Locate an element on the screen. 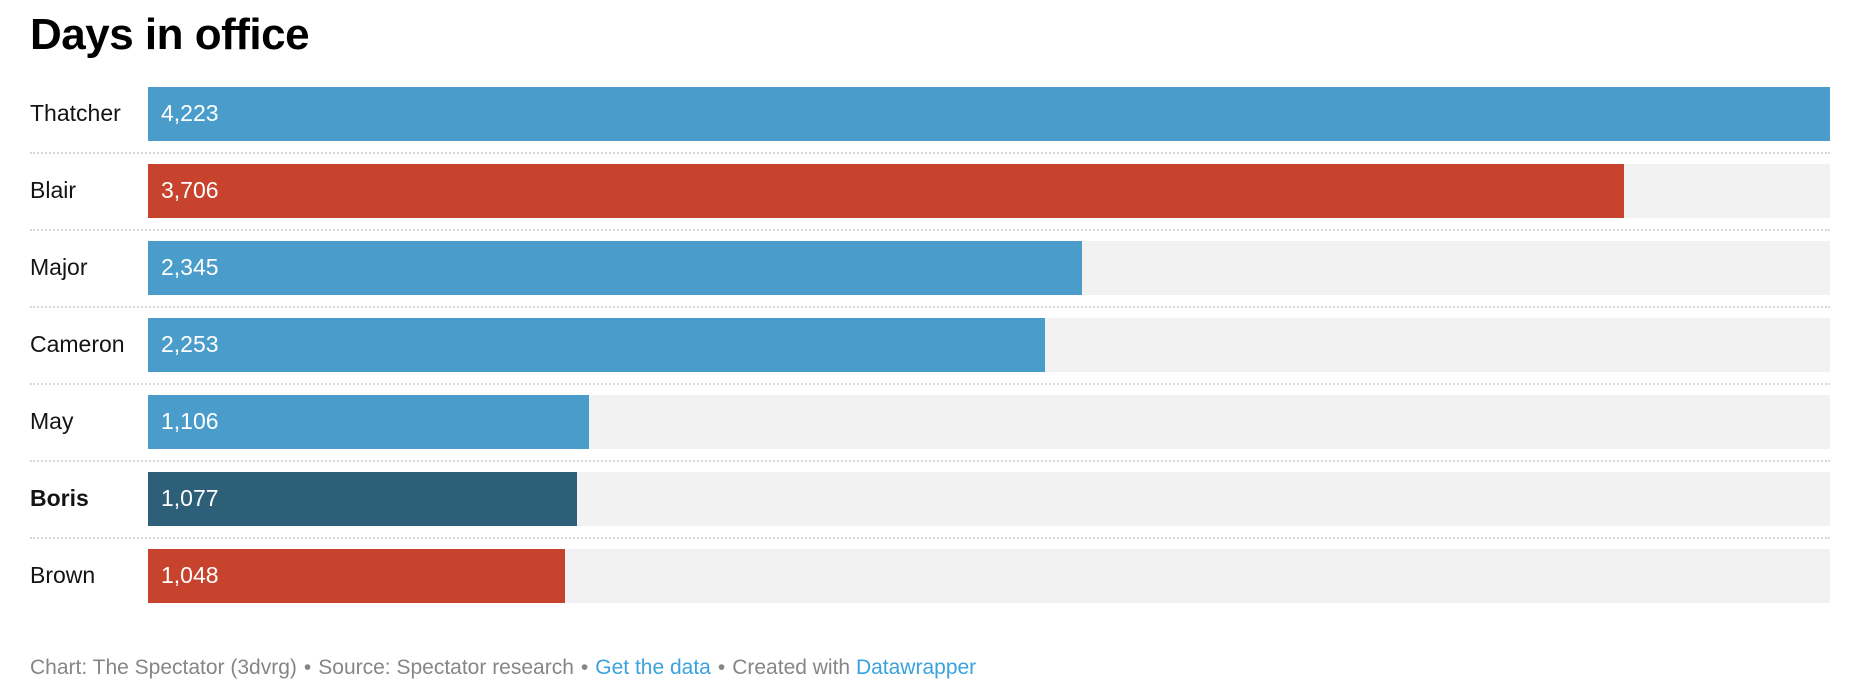  chart-row: May 1,106 is located at coordinates (930, 421).